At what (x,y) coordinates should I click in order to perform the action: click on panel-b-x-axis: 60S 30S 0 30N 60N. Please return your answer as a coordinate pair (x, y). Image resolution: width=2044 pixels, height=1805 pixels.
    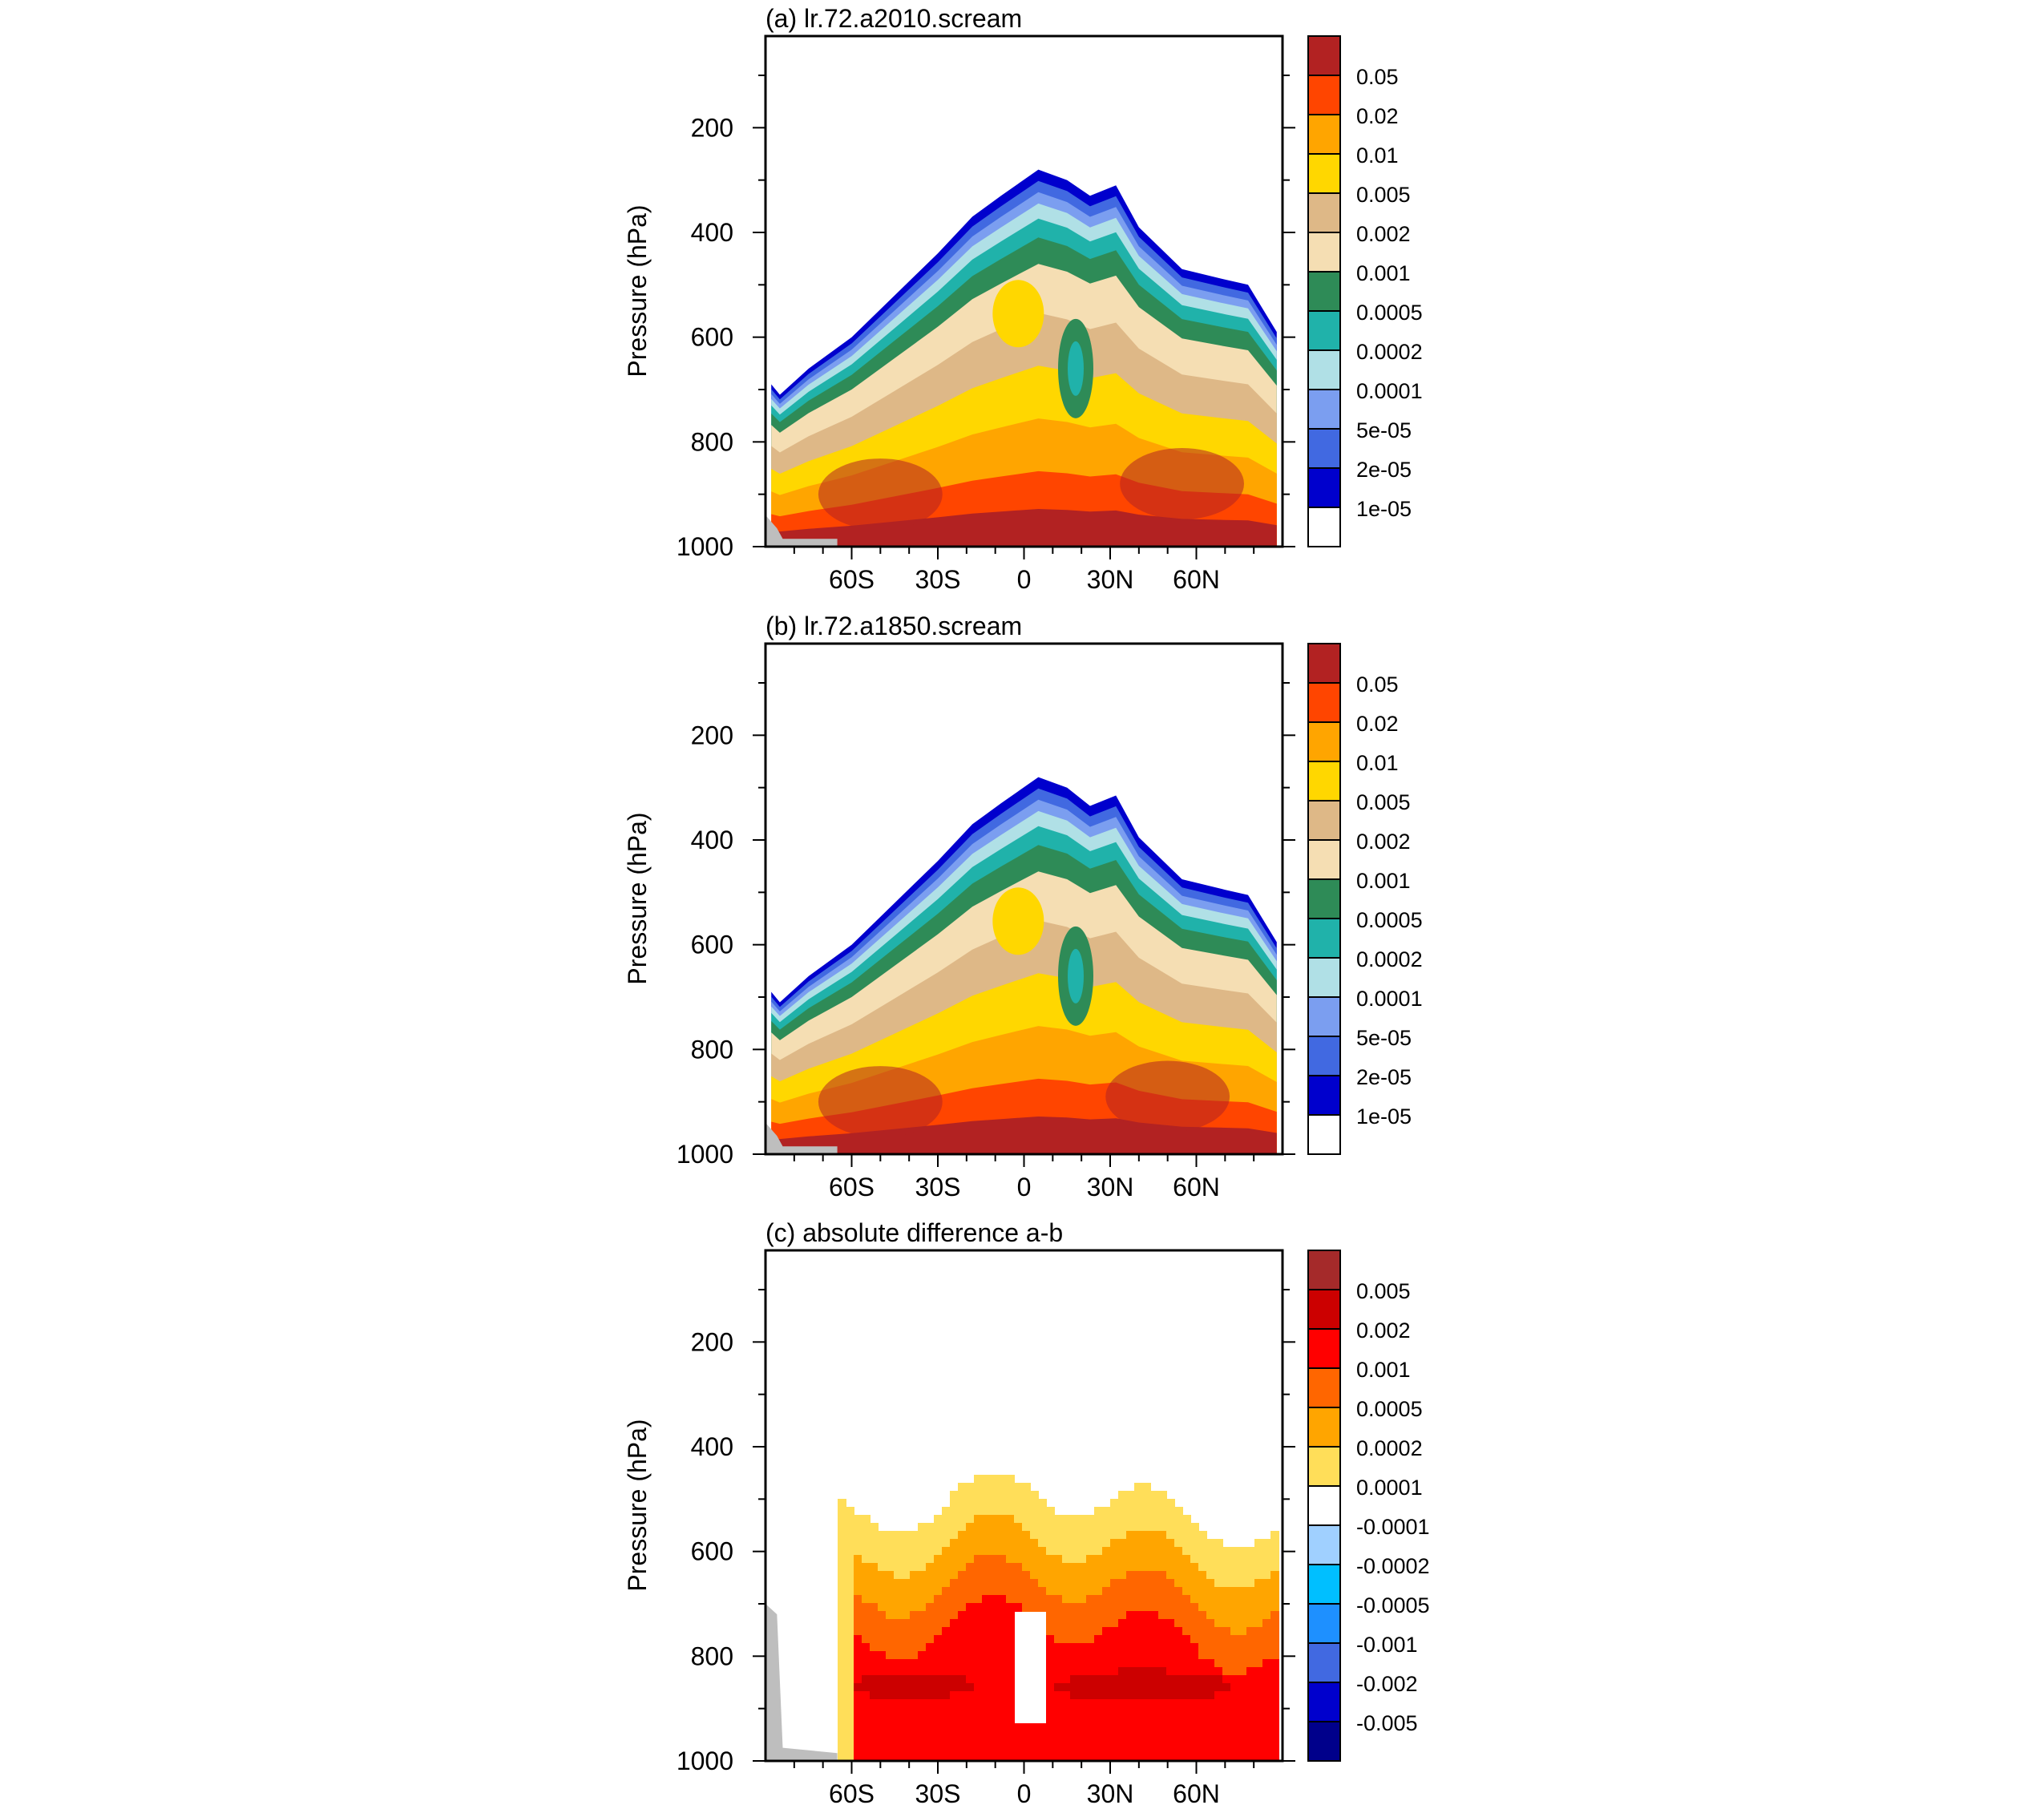
    Looking at the image, I should click on (1024, 1177).